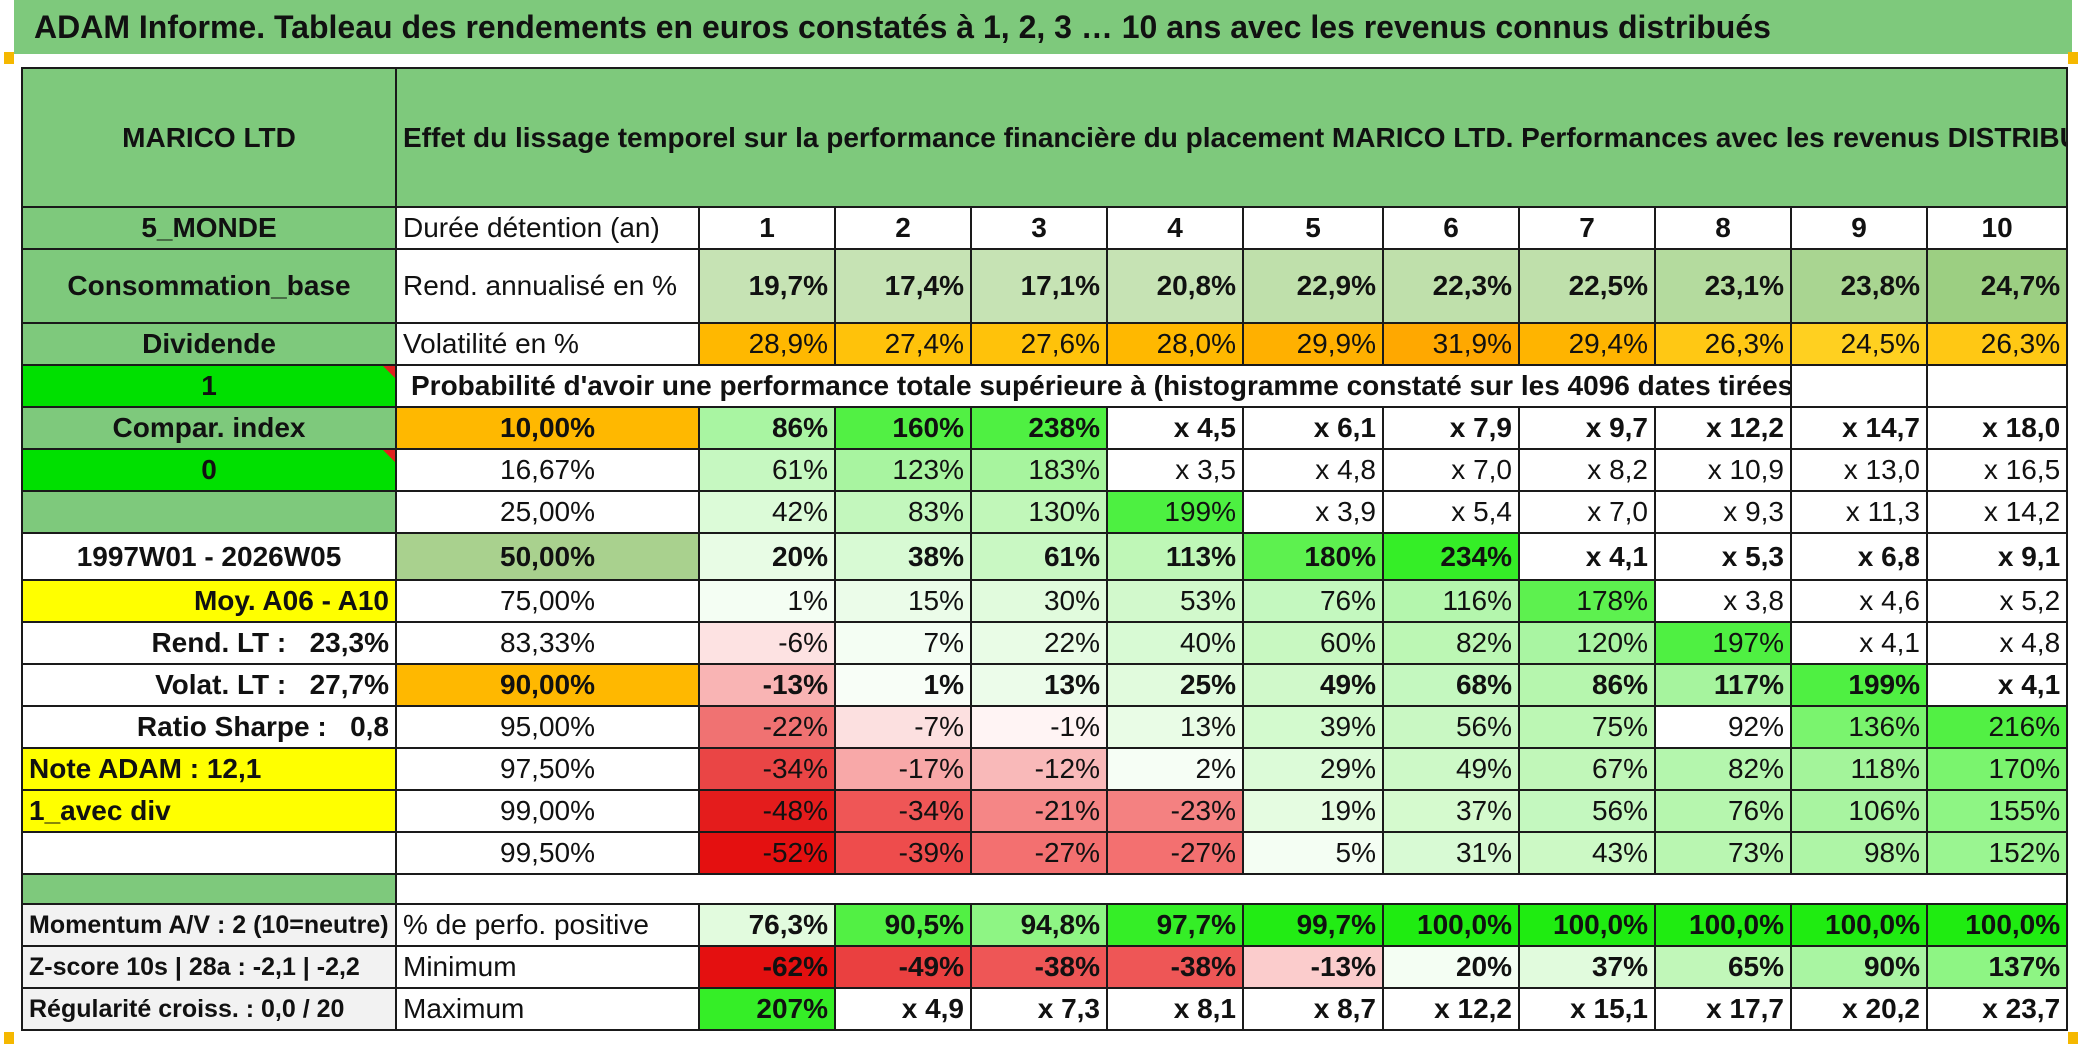 This screenshot has height=1044, width=2086. Describe the element at coordinates (1039, 853) in the screenshot. I see `probability-cell: -27%` at that location.